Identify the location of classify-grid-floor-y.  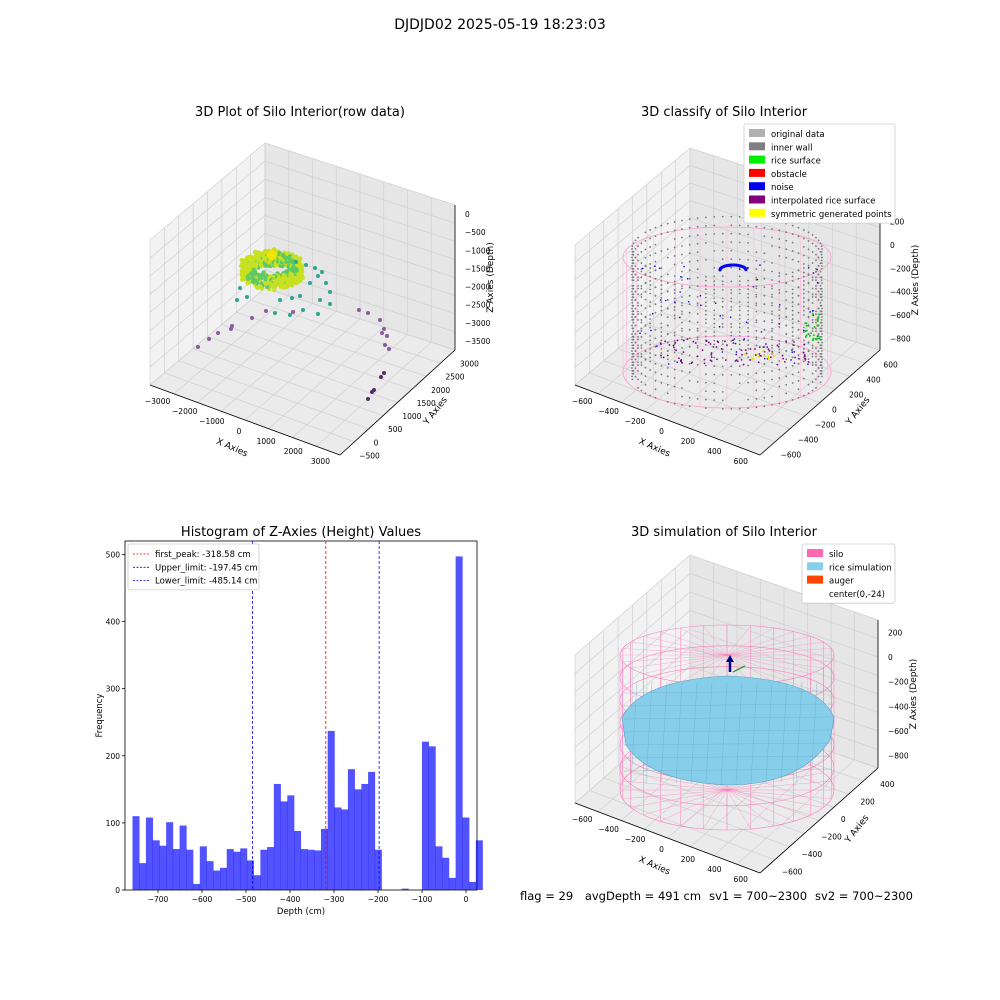
(756, 344).